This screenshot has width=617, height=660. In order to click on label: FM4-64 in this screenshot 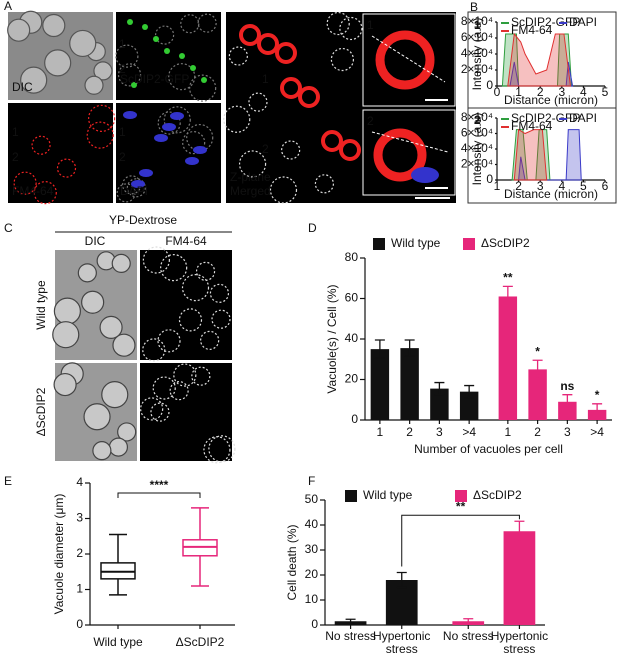, I will do `click(186, 241)`.